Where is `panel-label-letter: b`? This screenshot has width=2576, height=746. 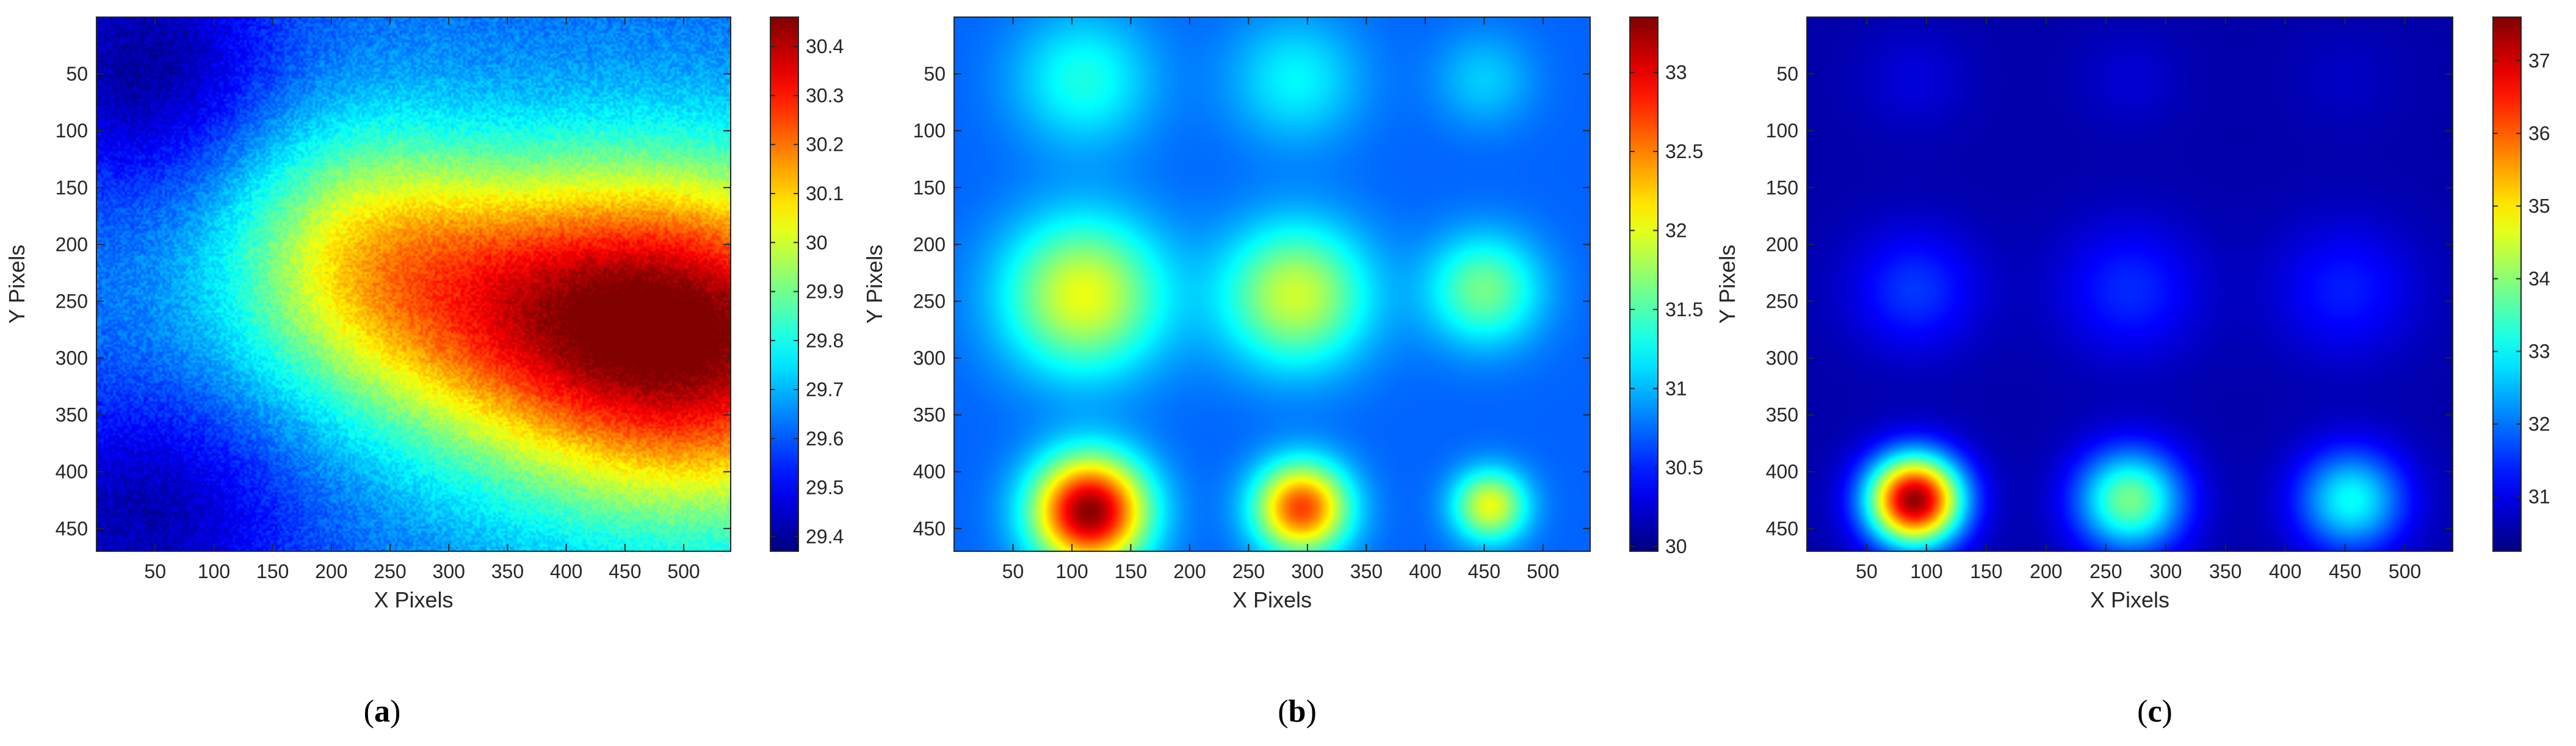
panel-label-letter: b is located at coordinates (1297, 711).